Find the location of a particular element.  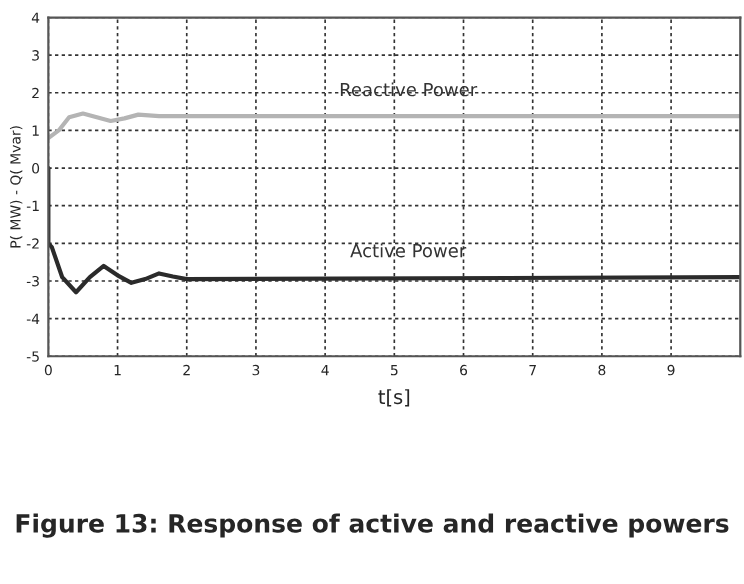

line-series is located at coordinates (394, 126).